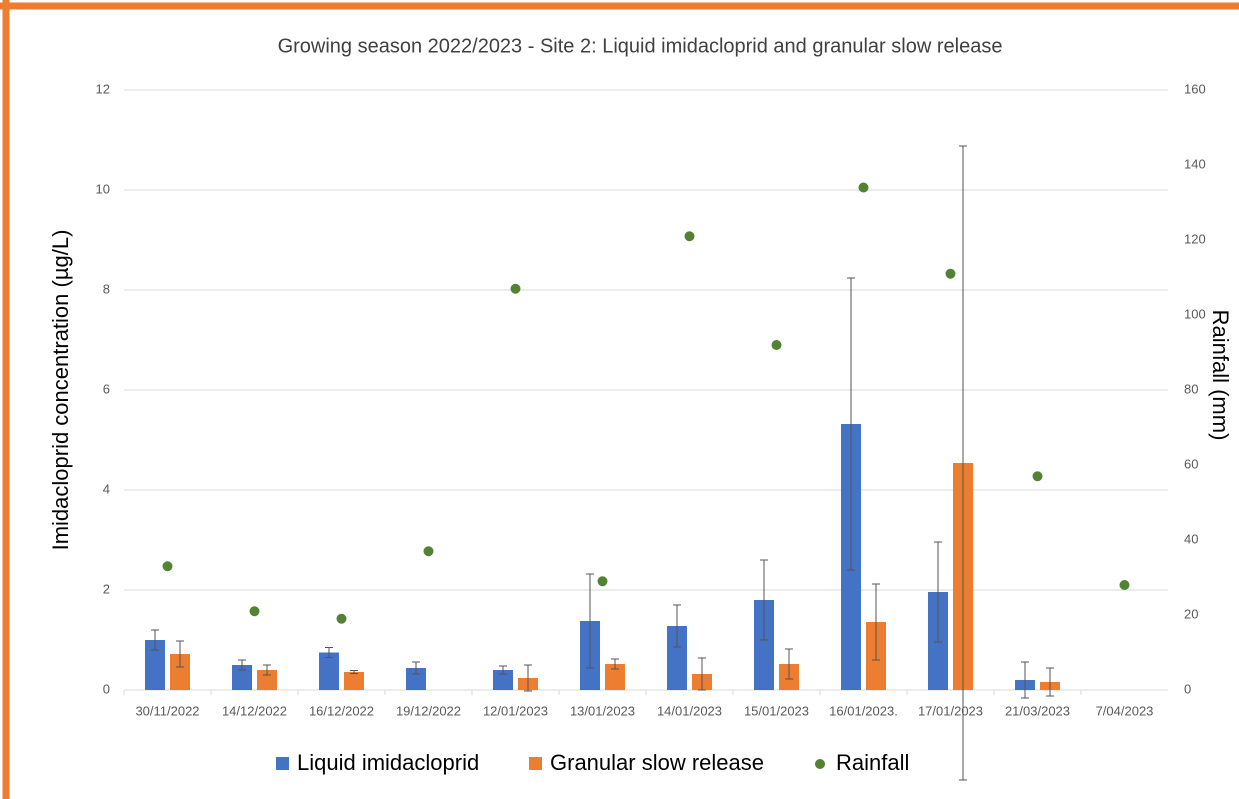 This screenshot has width=1239, height=799. I want to click on x-tick-label: 19/12/2022, so click(428, 710).